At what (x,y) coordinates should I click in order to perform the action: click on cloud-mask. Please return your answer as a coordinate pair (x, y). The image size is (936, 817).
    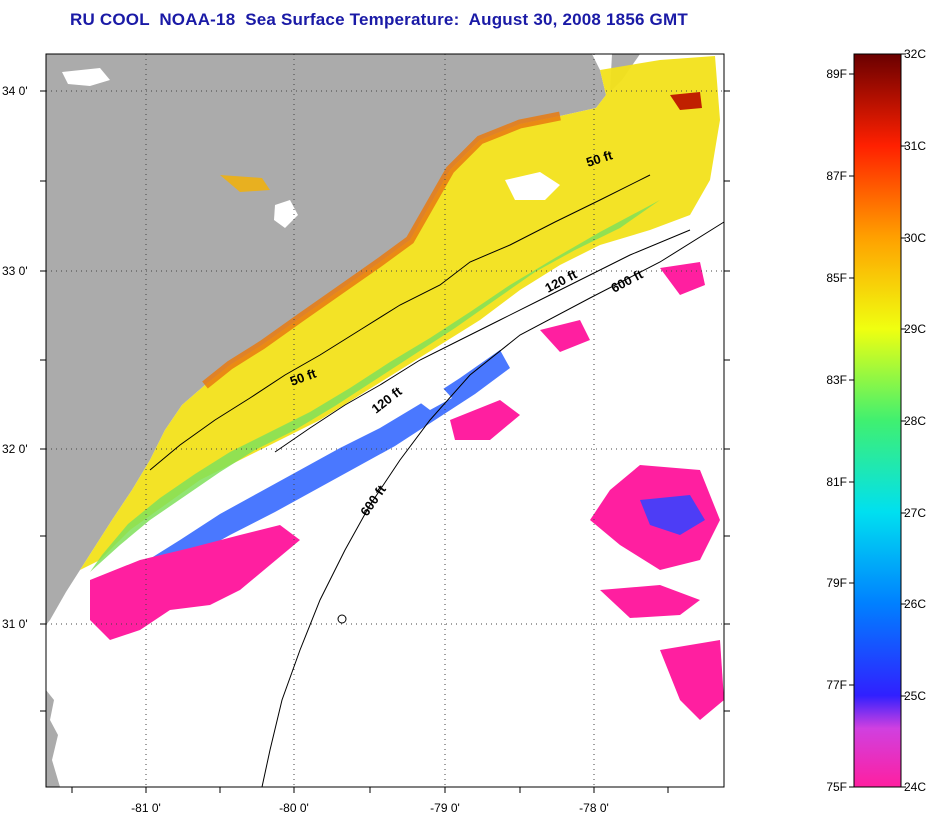
    Looking at the image, I should click on (532, 186).